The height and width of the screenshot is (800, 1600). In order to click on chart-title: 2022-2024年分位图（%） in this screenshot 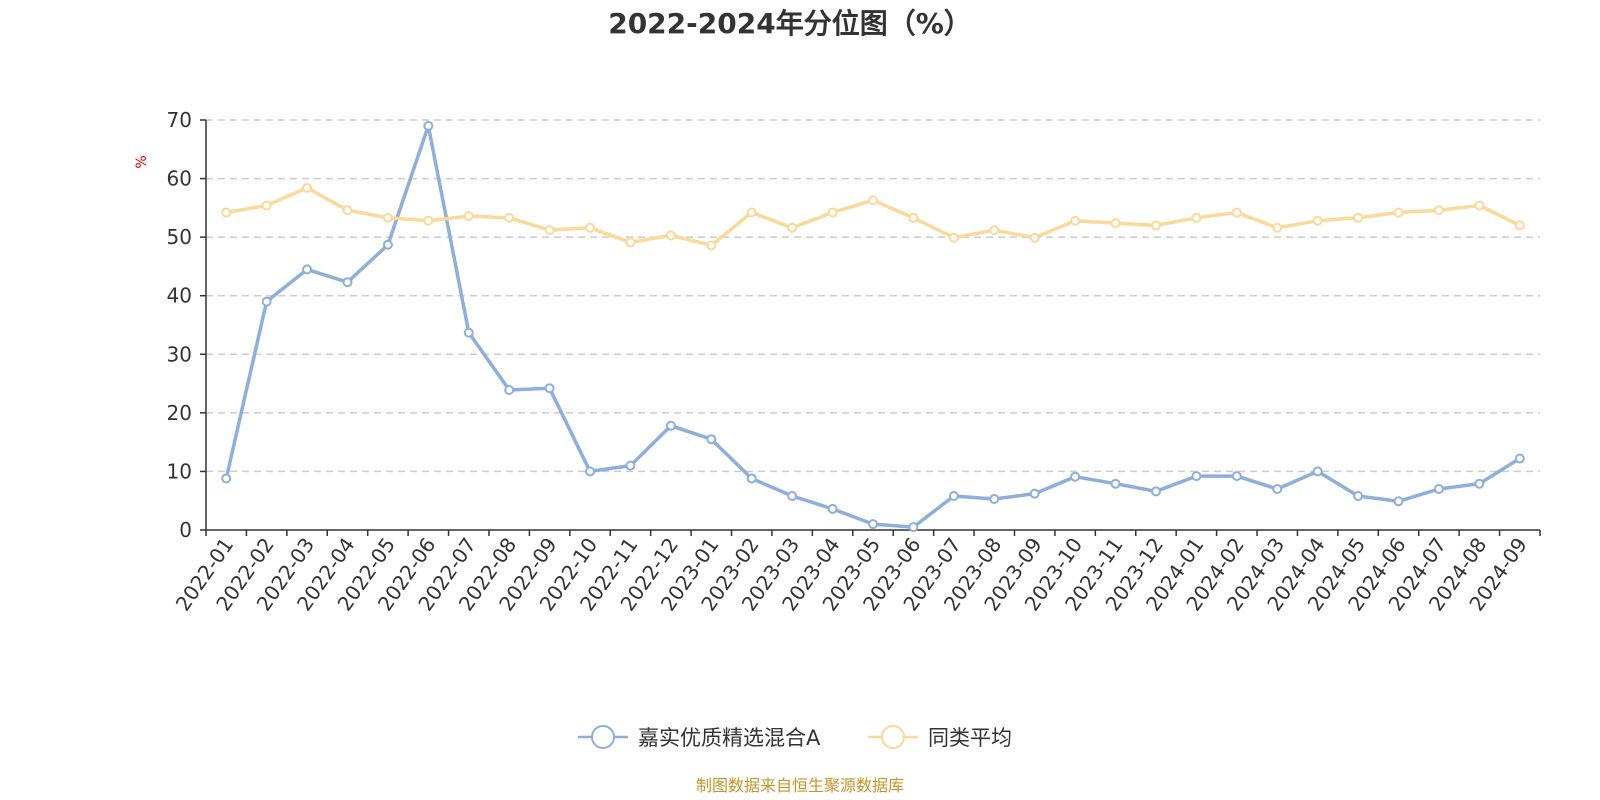, I will do `click(790, 23)`.